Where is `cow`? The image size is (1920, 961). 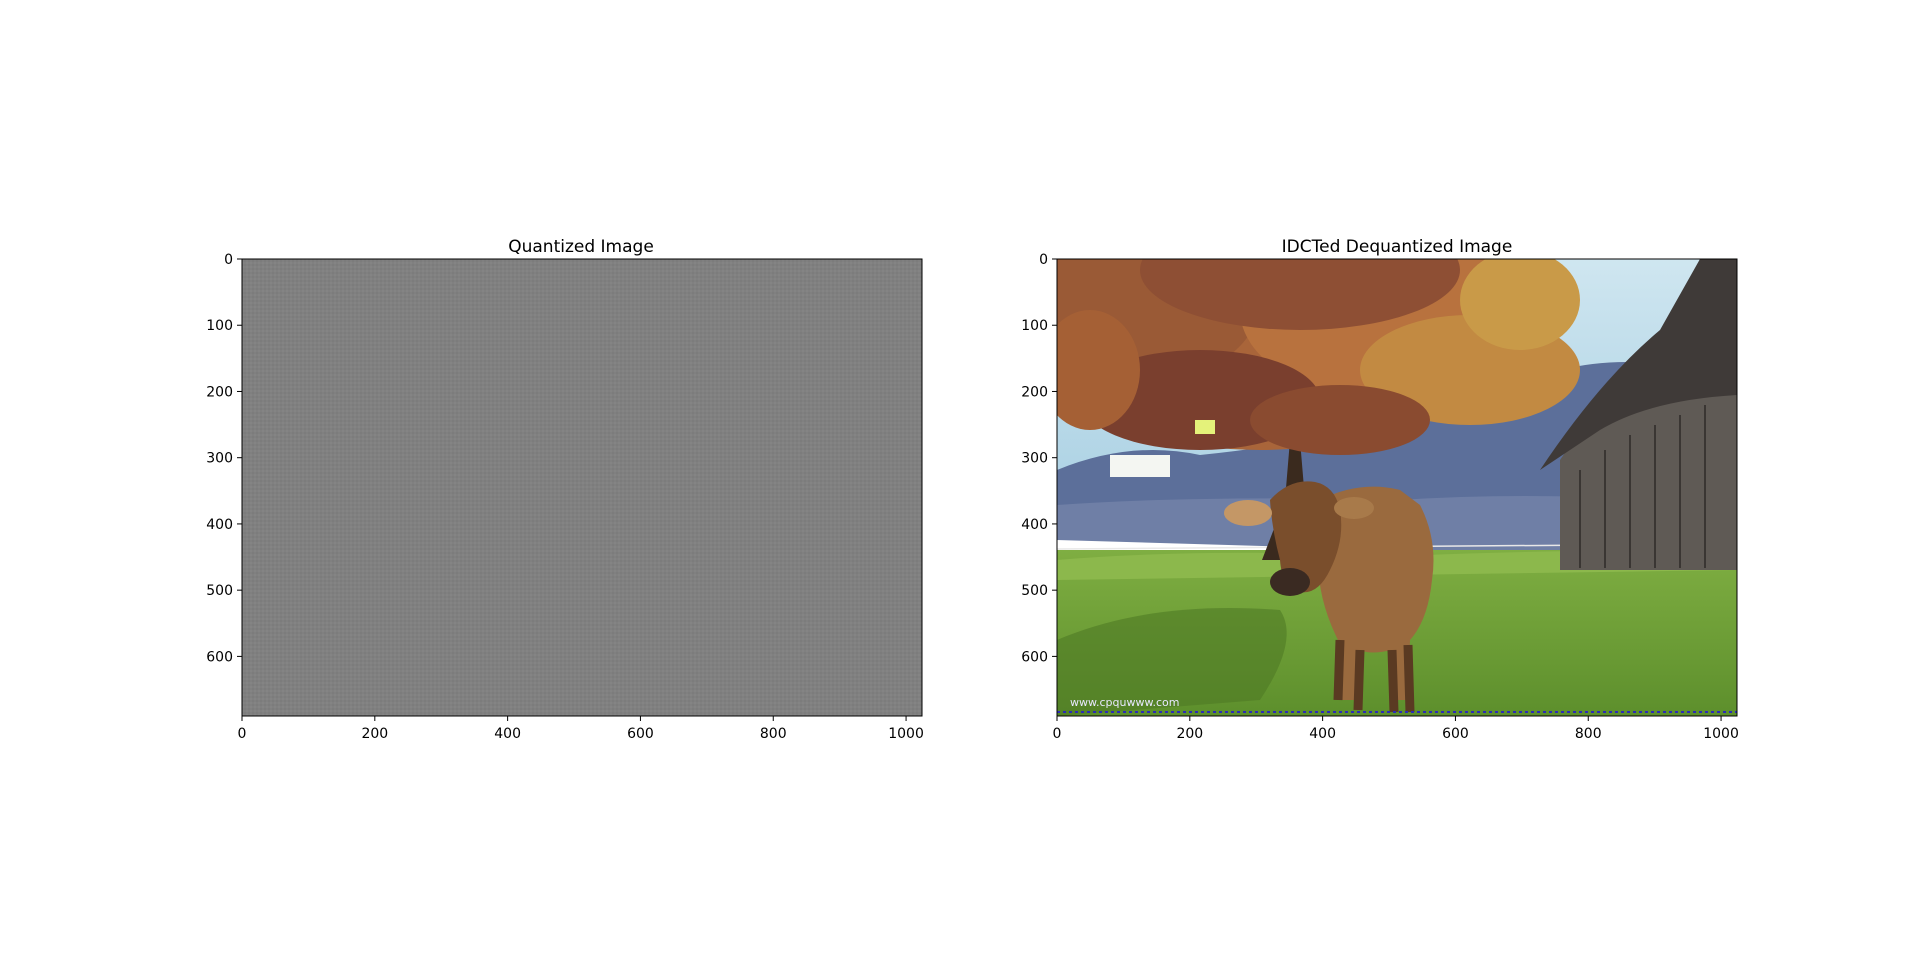 cow is located at coordinates (1329, 597).